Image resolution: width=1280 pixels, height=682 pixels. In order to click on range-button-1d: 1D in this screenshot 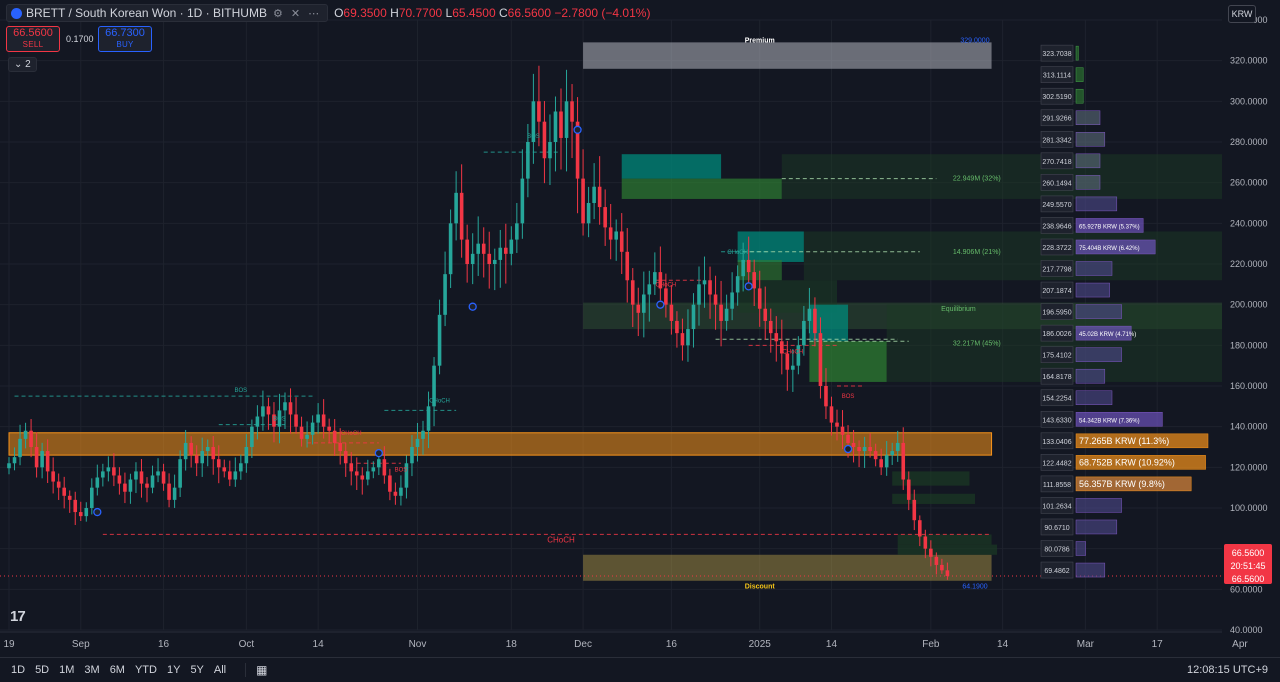, I will do `click(18, 670)`.